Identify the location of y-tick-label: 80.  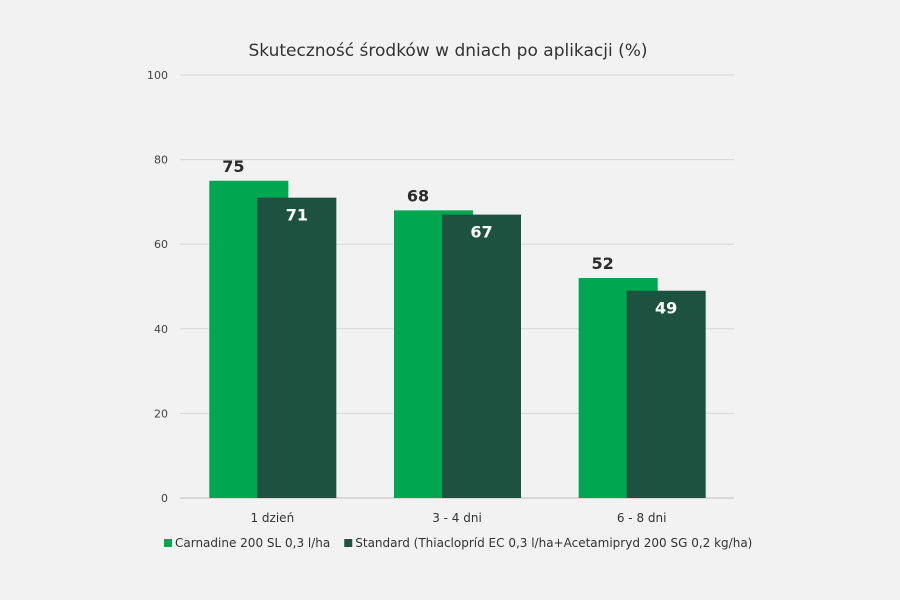
(161, 160).